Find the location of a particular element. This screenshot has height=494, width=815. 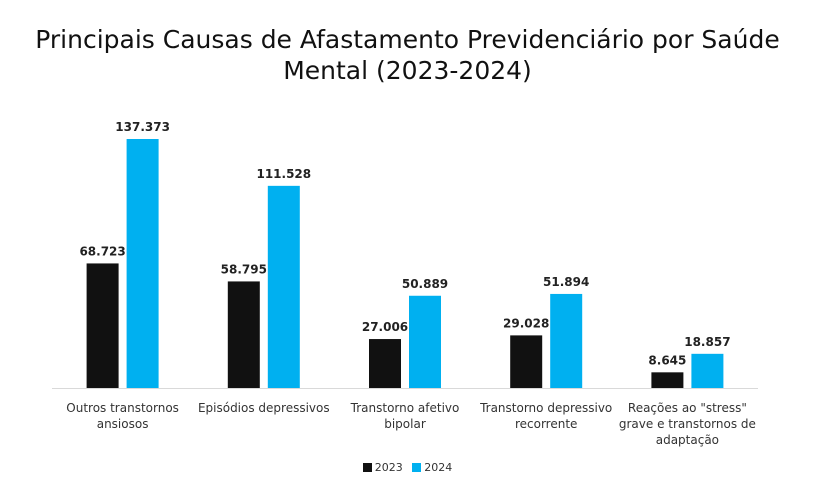

data-label-2024-2: 50.889 is located at coordinates (425, 284).